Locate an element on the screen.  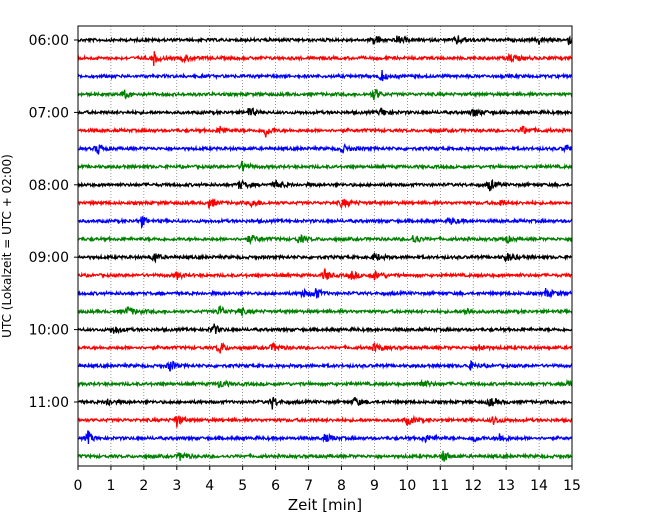
x-tick-label: 6 is located at coordinates (275, 486).